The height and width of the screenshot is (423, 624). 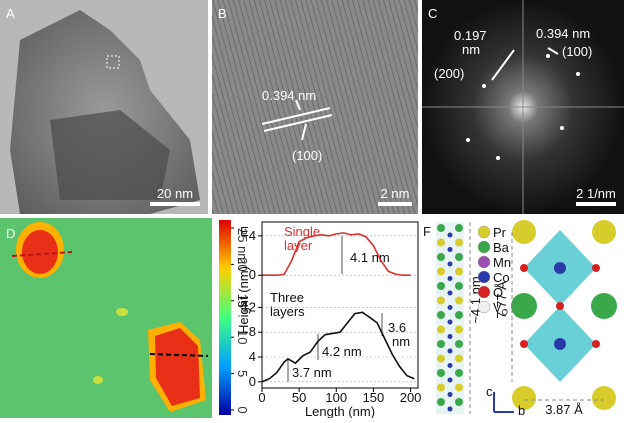 I want to click on legend-name: Co, so click(x=501, y=277).